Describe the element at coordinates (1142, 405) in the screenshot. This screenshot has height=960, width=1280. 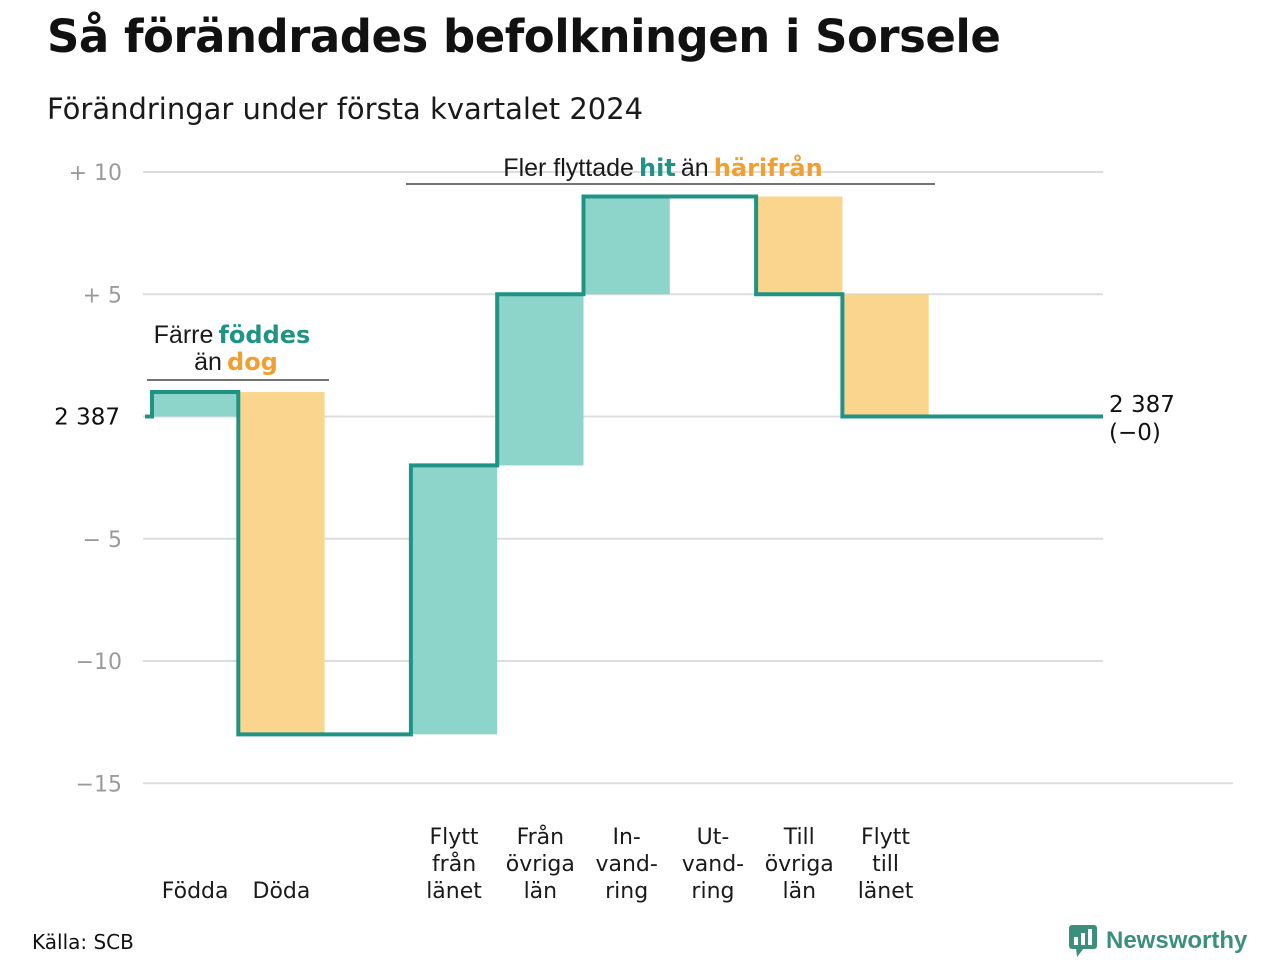
I see `end-value-label: 2 387` at that location.